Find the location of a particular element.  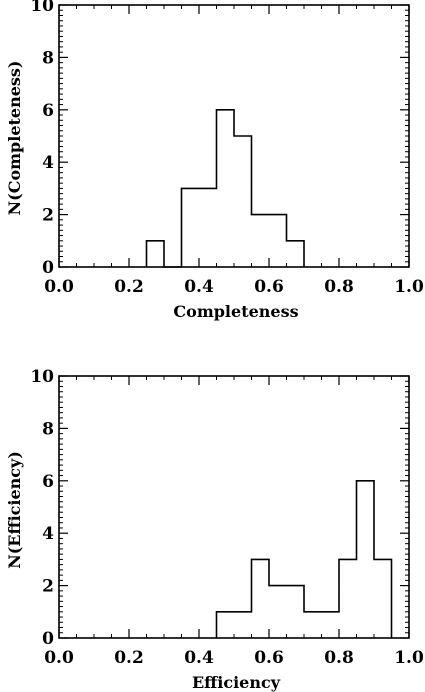

x-axis-label: Completeness is located at coordinates (235, 311).